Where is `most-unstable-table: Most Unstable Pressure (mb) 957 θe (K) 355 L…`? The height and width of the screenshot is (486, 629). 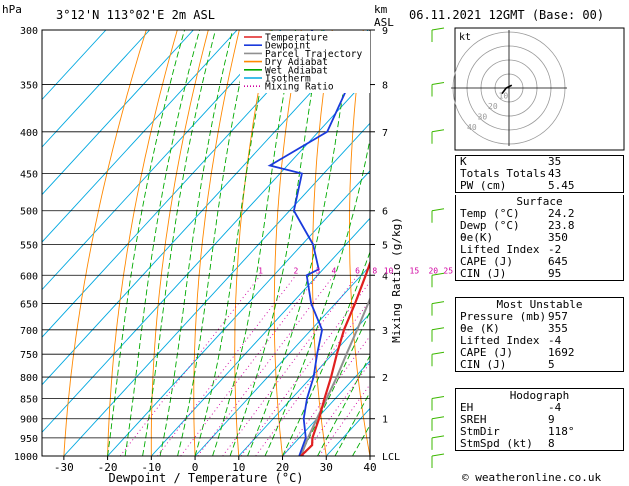 most-unstable-table: Most Unstable Pressure (mb) 957 θe (K) 355 L… is located at coordinates (539, 334).